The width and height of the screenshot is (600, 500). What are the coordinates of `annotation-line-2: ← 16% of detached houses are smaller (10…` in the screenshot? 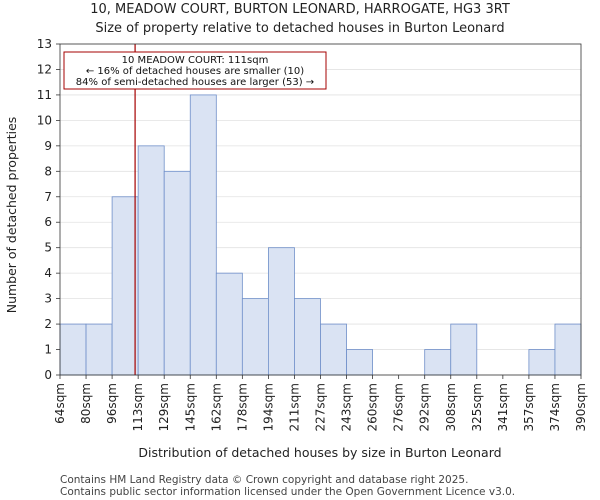 It's located at (195, 71).